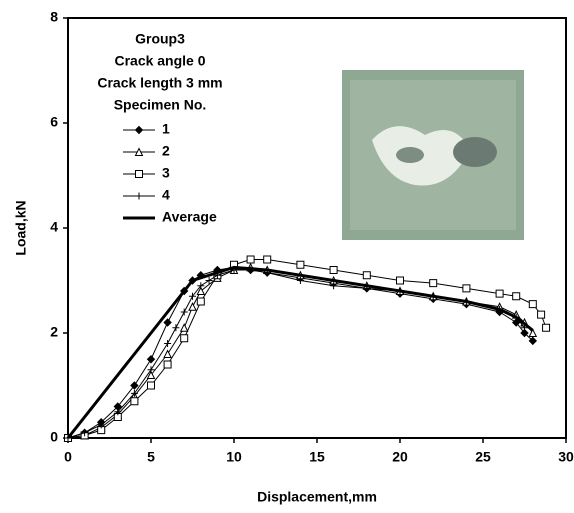 The height and width of the screenshot is (513, 574). I want to click on x-tick-label: 0, so click(68, 457).